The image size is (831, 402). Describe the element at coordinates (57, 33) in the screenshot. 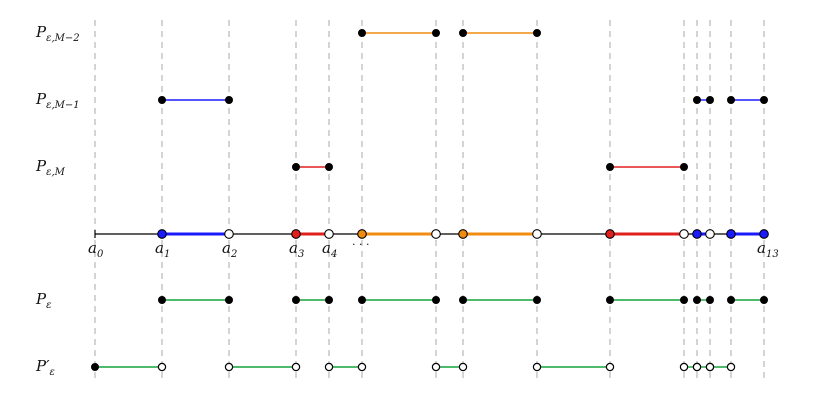

I see `row-label-m2: Pε,M−2` at that location.